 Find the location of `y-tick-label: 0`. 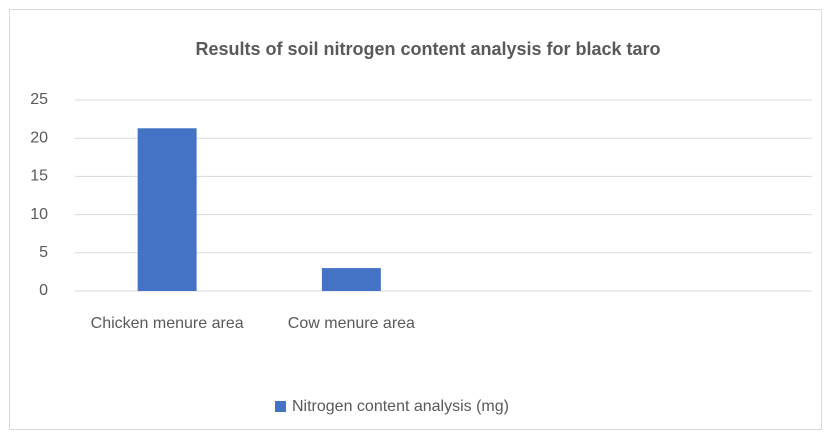

y-tick-label: 0 is located at coordinates (43, 290).